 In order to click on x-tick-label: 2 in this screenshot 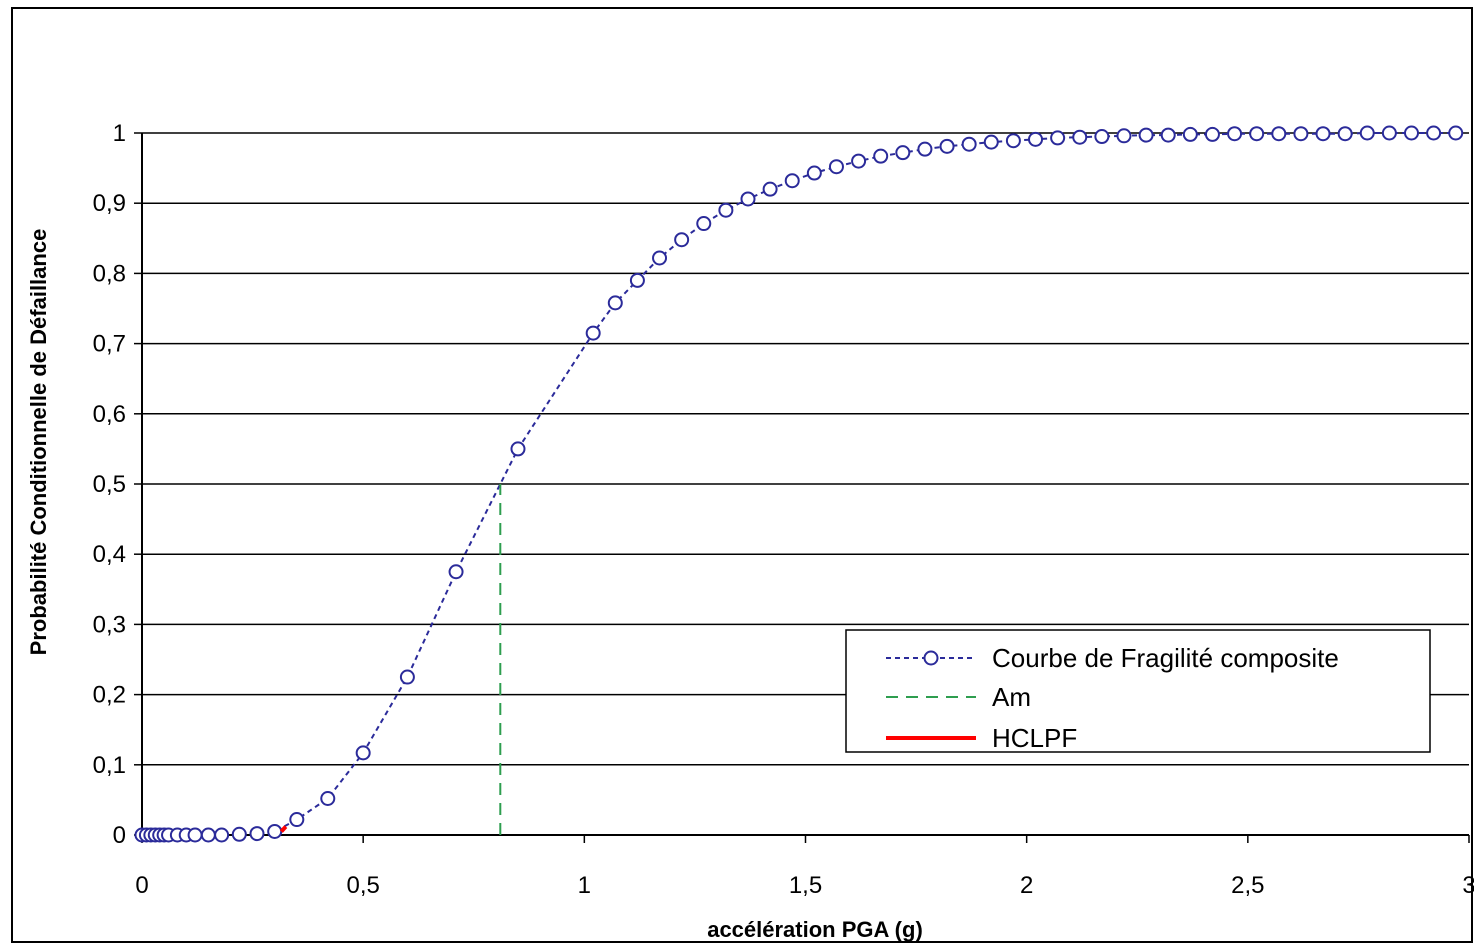, I will do `click(1026, 885)`.